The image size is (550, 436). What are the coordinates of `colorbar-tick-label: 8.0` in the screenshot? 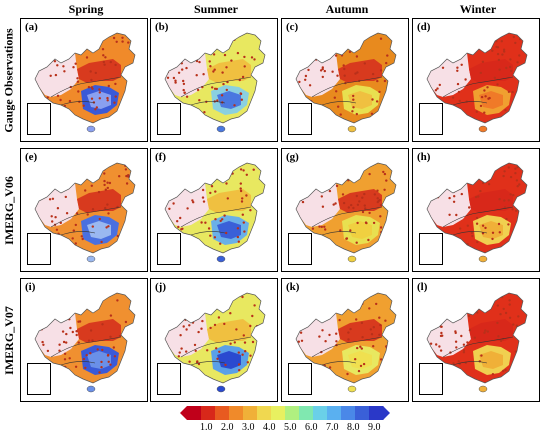 It's located at (353, 427).